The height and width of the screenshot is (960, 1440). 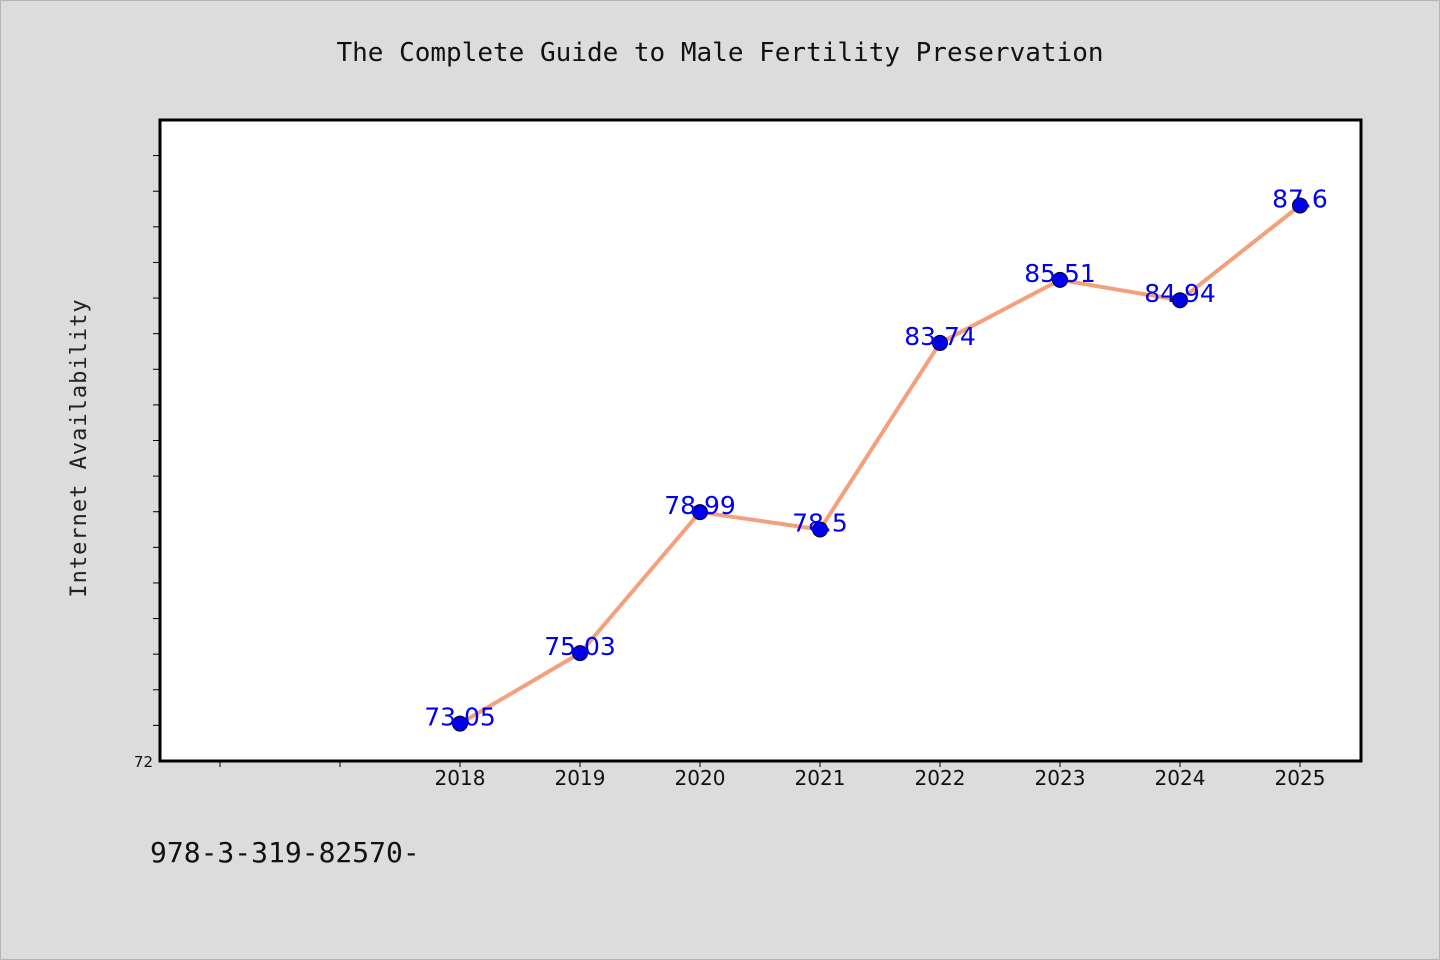 I want to click on data-label: 84.94, so click(x=1180, y=293).